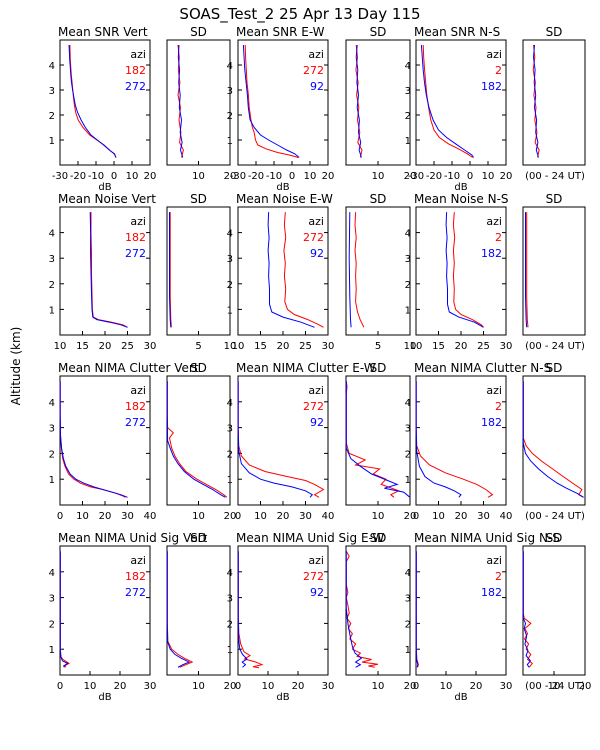  I want to click on panel-title: Mean NIMA Unid Sig Vert, so click(133, 538).